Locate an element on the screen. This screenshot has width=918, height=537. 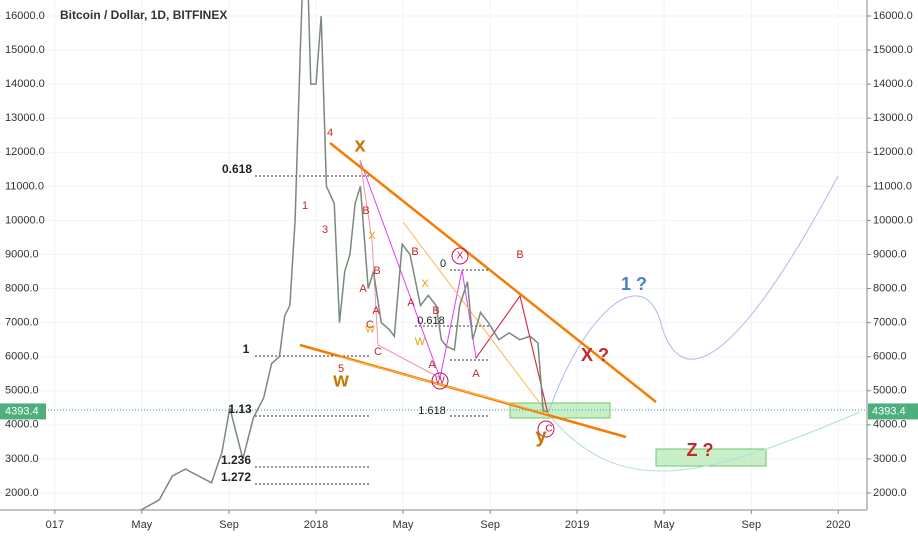
y-tick-label-right: 8000.0 is located at coordinates (890, 288).